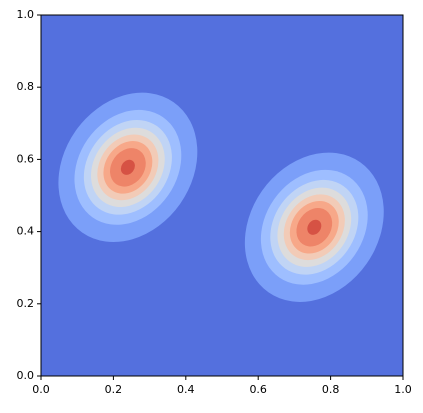 The height and width of the screenshot is (413, 423). I want to click on y-tick-label: 0.0, so click(26, 375).